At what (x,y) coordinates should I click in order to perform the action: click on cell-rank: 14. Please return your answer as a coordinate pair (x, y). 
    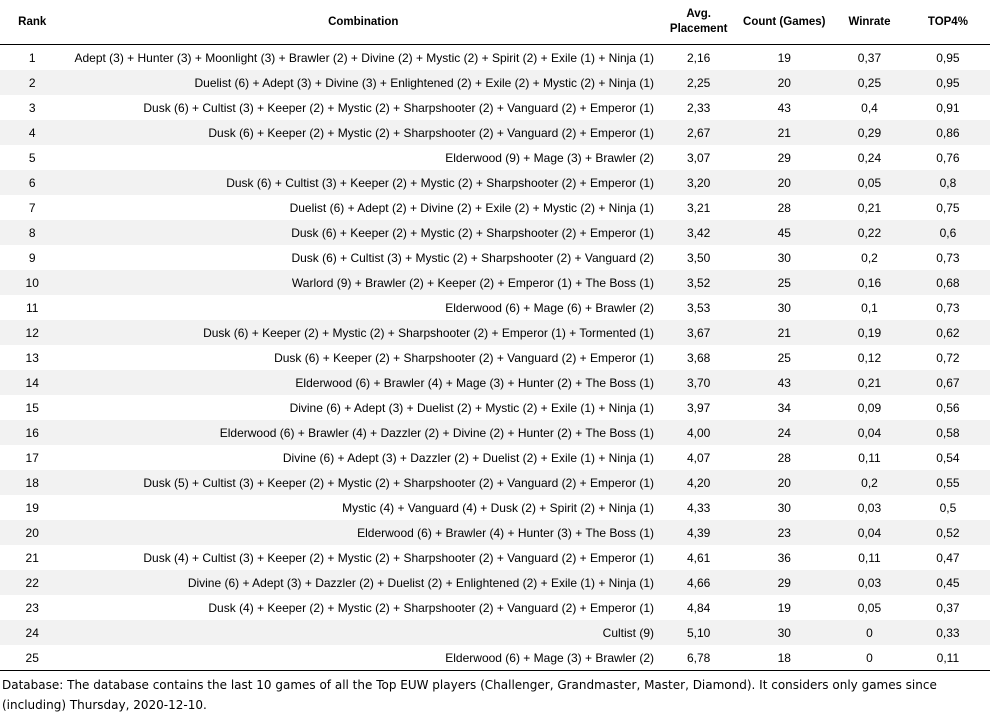
    Looking at the image, I should click on (32, 382).